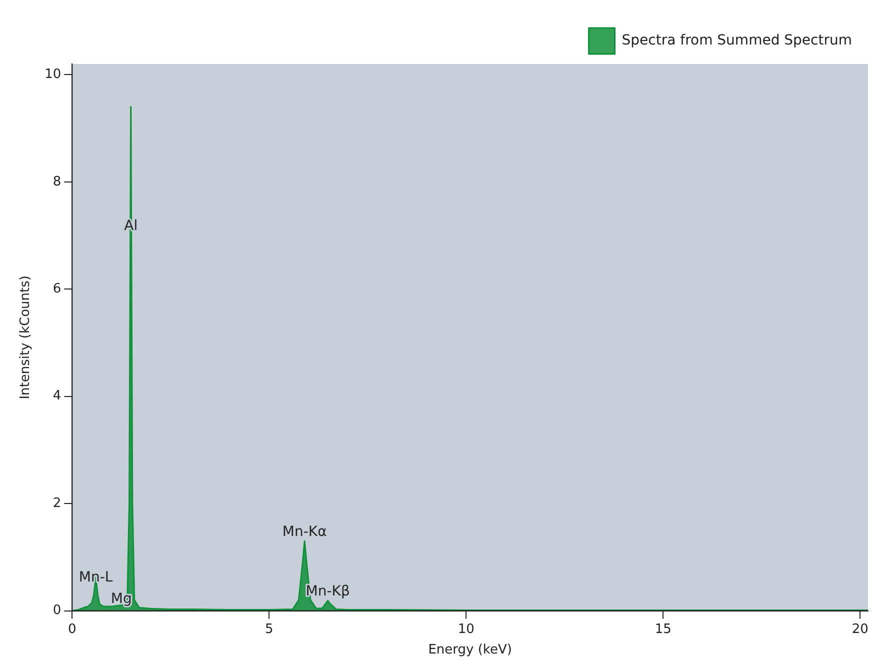 This screenshot has width=872, height=666. What do you see at coordinates (95, 577) in the screenshot?
I see `annotation: Mn-L` at bounding box center [95, 577].